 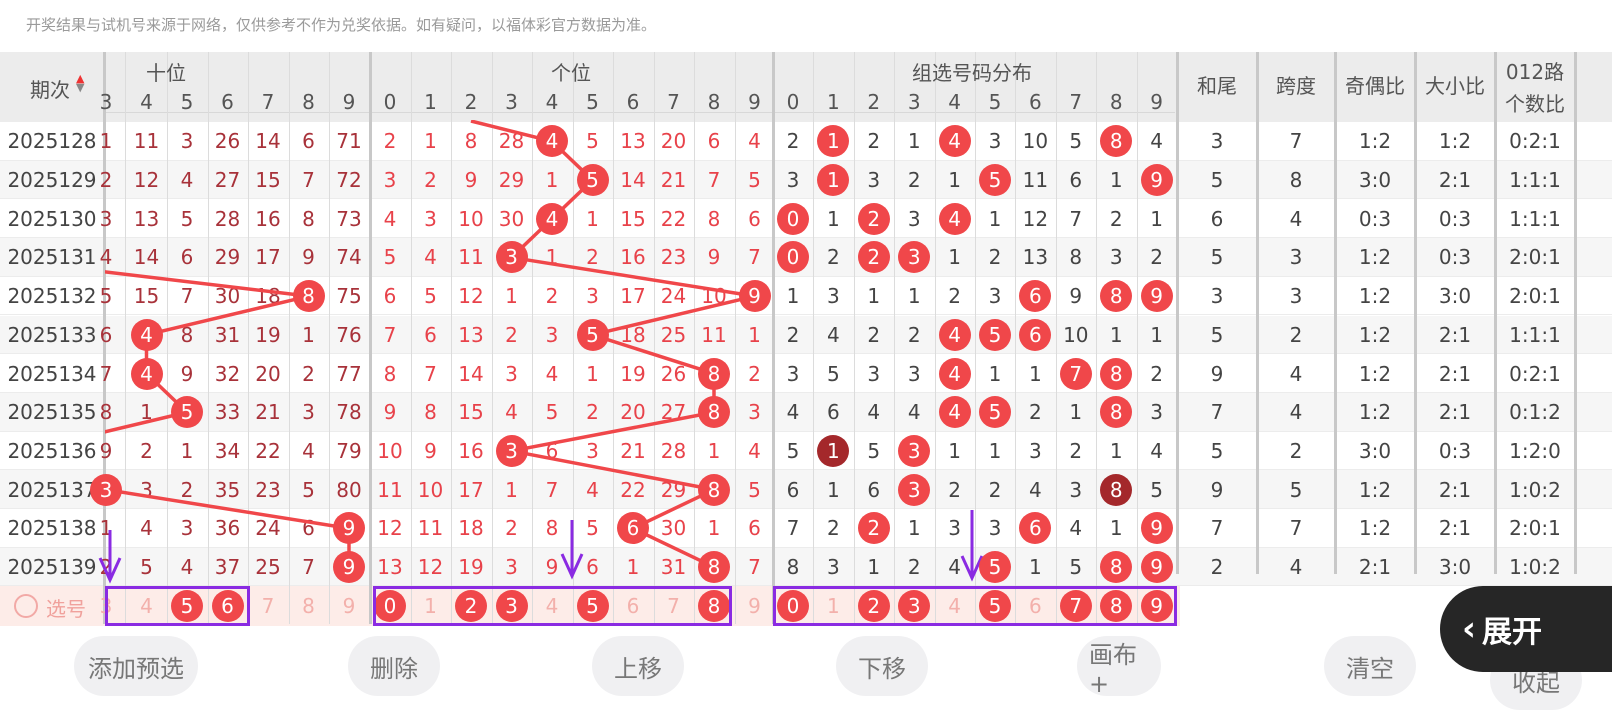 I want to click on move-down-button: 下移, so click(x=882, y=666).